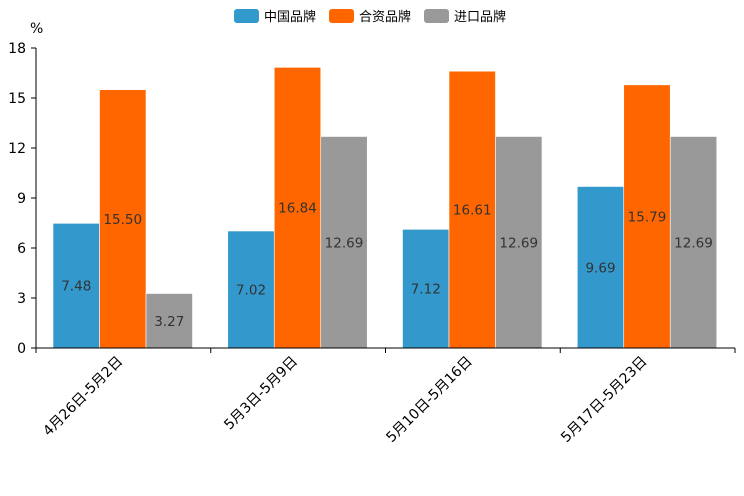 The image size is (744, 496). I want to click on x-tick-label: 4月26日-5月2日, so click(83, 397).